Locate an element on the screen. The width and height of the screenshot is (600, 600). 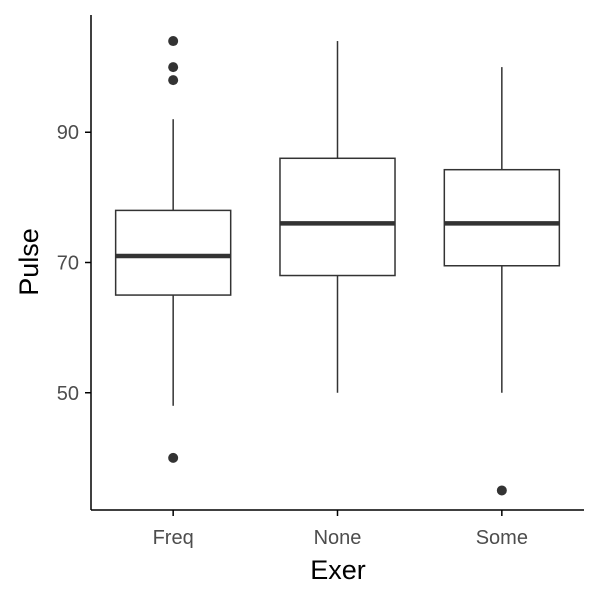
box-group-freq is located at coordinates (173, 249).